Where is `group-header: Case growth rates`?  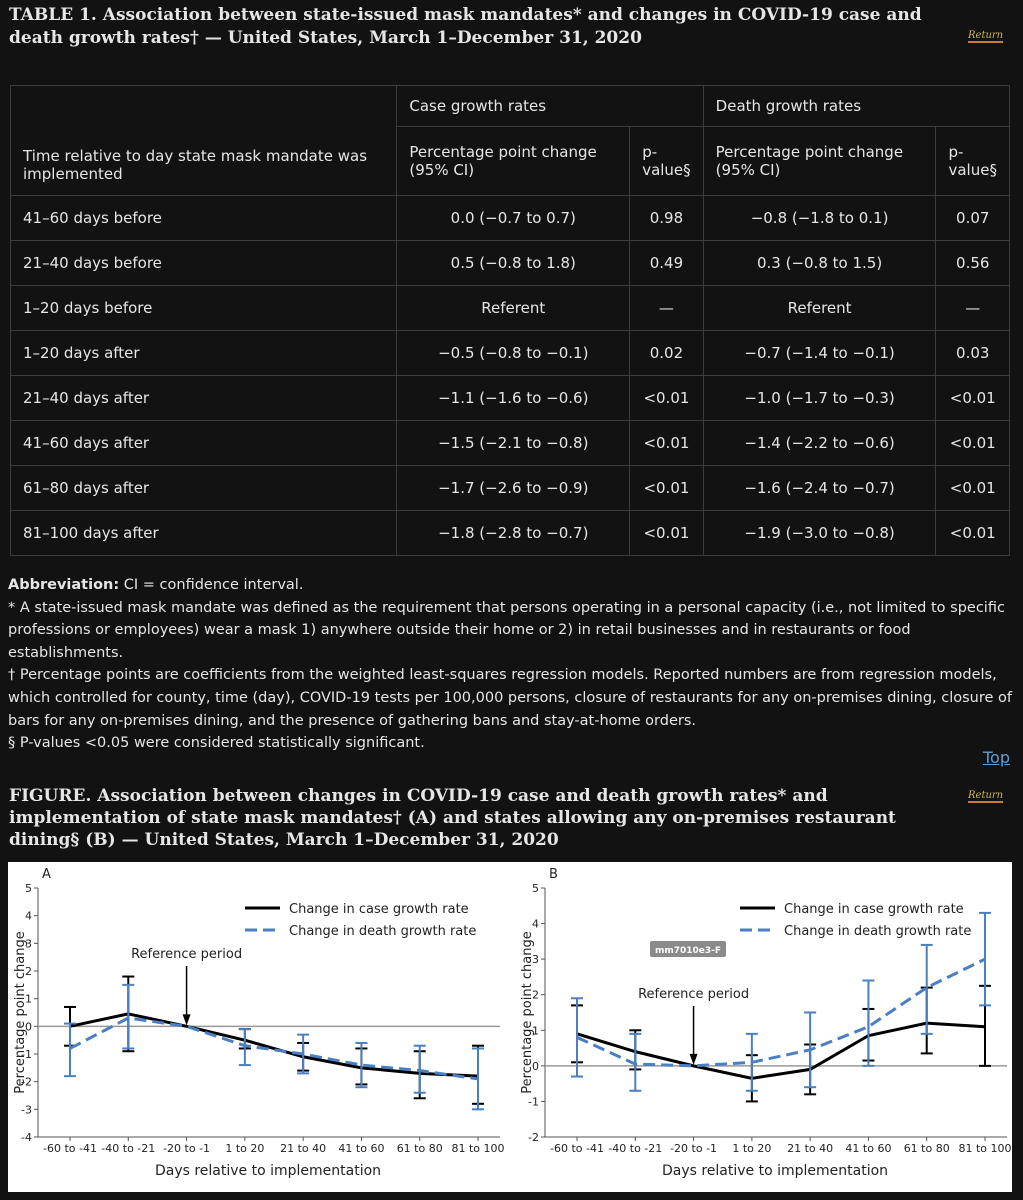
group-header: Case growth rates is located at coordinates (550, 106).